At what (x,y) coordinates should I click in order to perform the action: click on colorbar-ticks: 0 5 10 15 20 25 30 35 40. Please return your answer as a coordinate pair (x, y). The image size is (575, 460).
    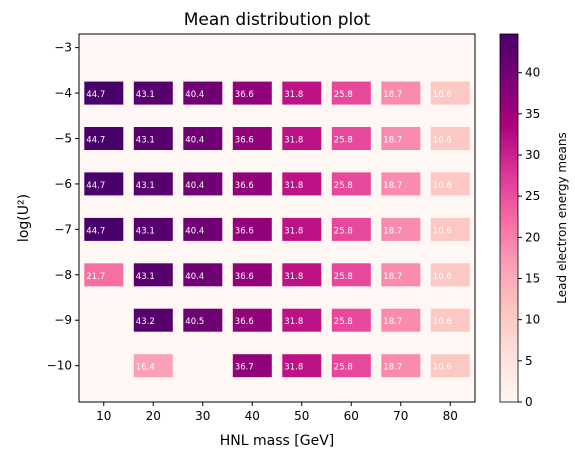
    Looking at the image, I should click on (529, 237).